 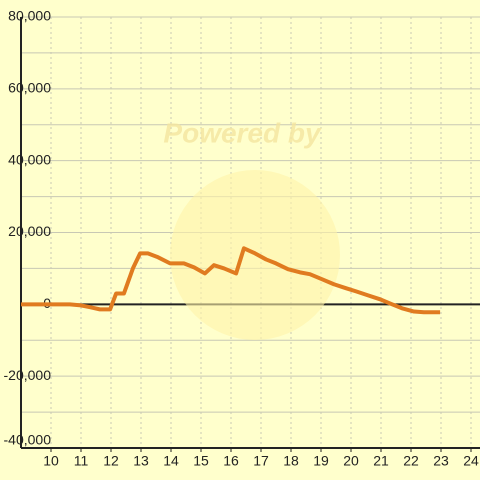 I want to click on y-tick-label: -20,000, so click(x=28, y=375).